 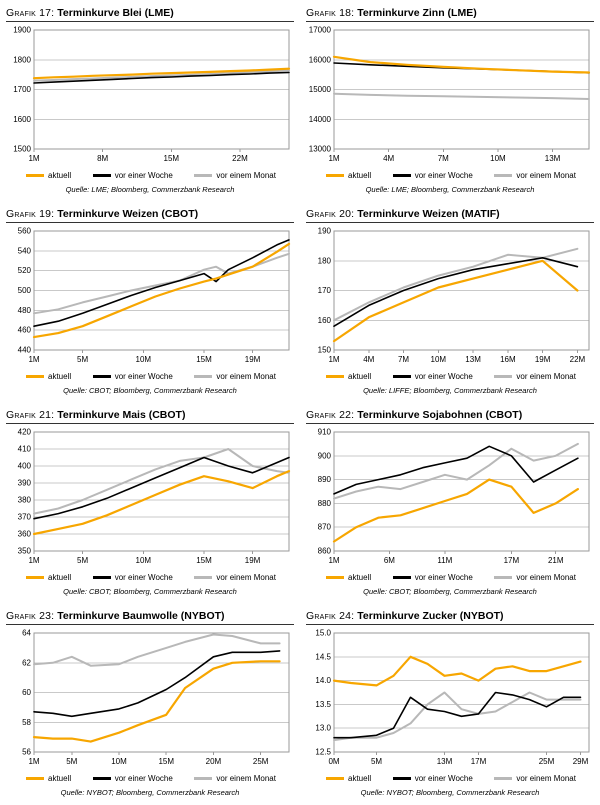 What do you see at coordinates (141, 616) in the screenshot?
I see `chart-title: Terminkurve Baumwolle (NYBOT)` at bounding box center [141, 616].